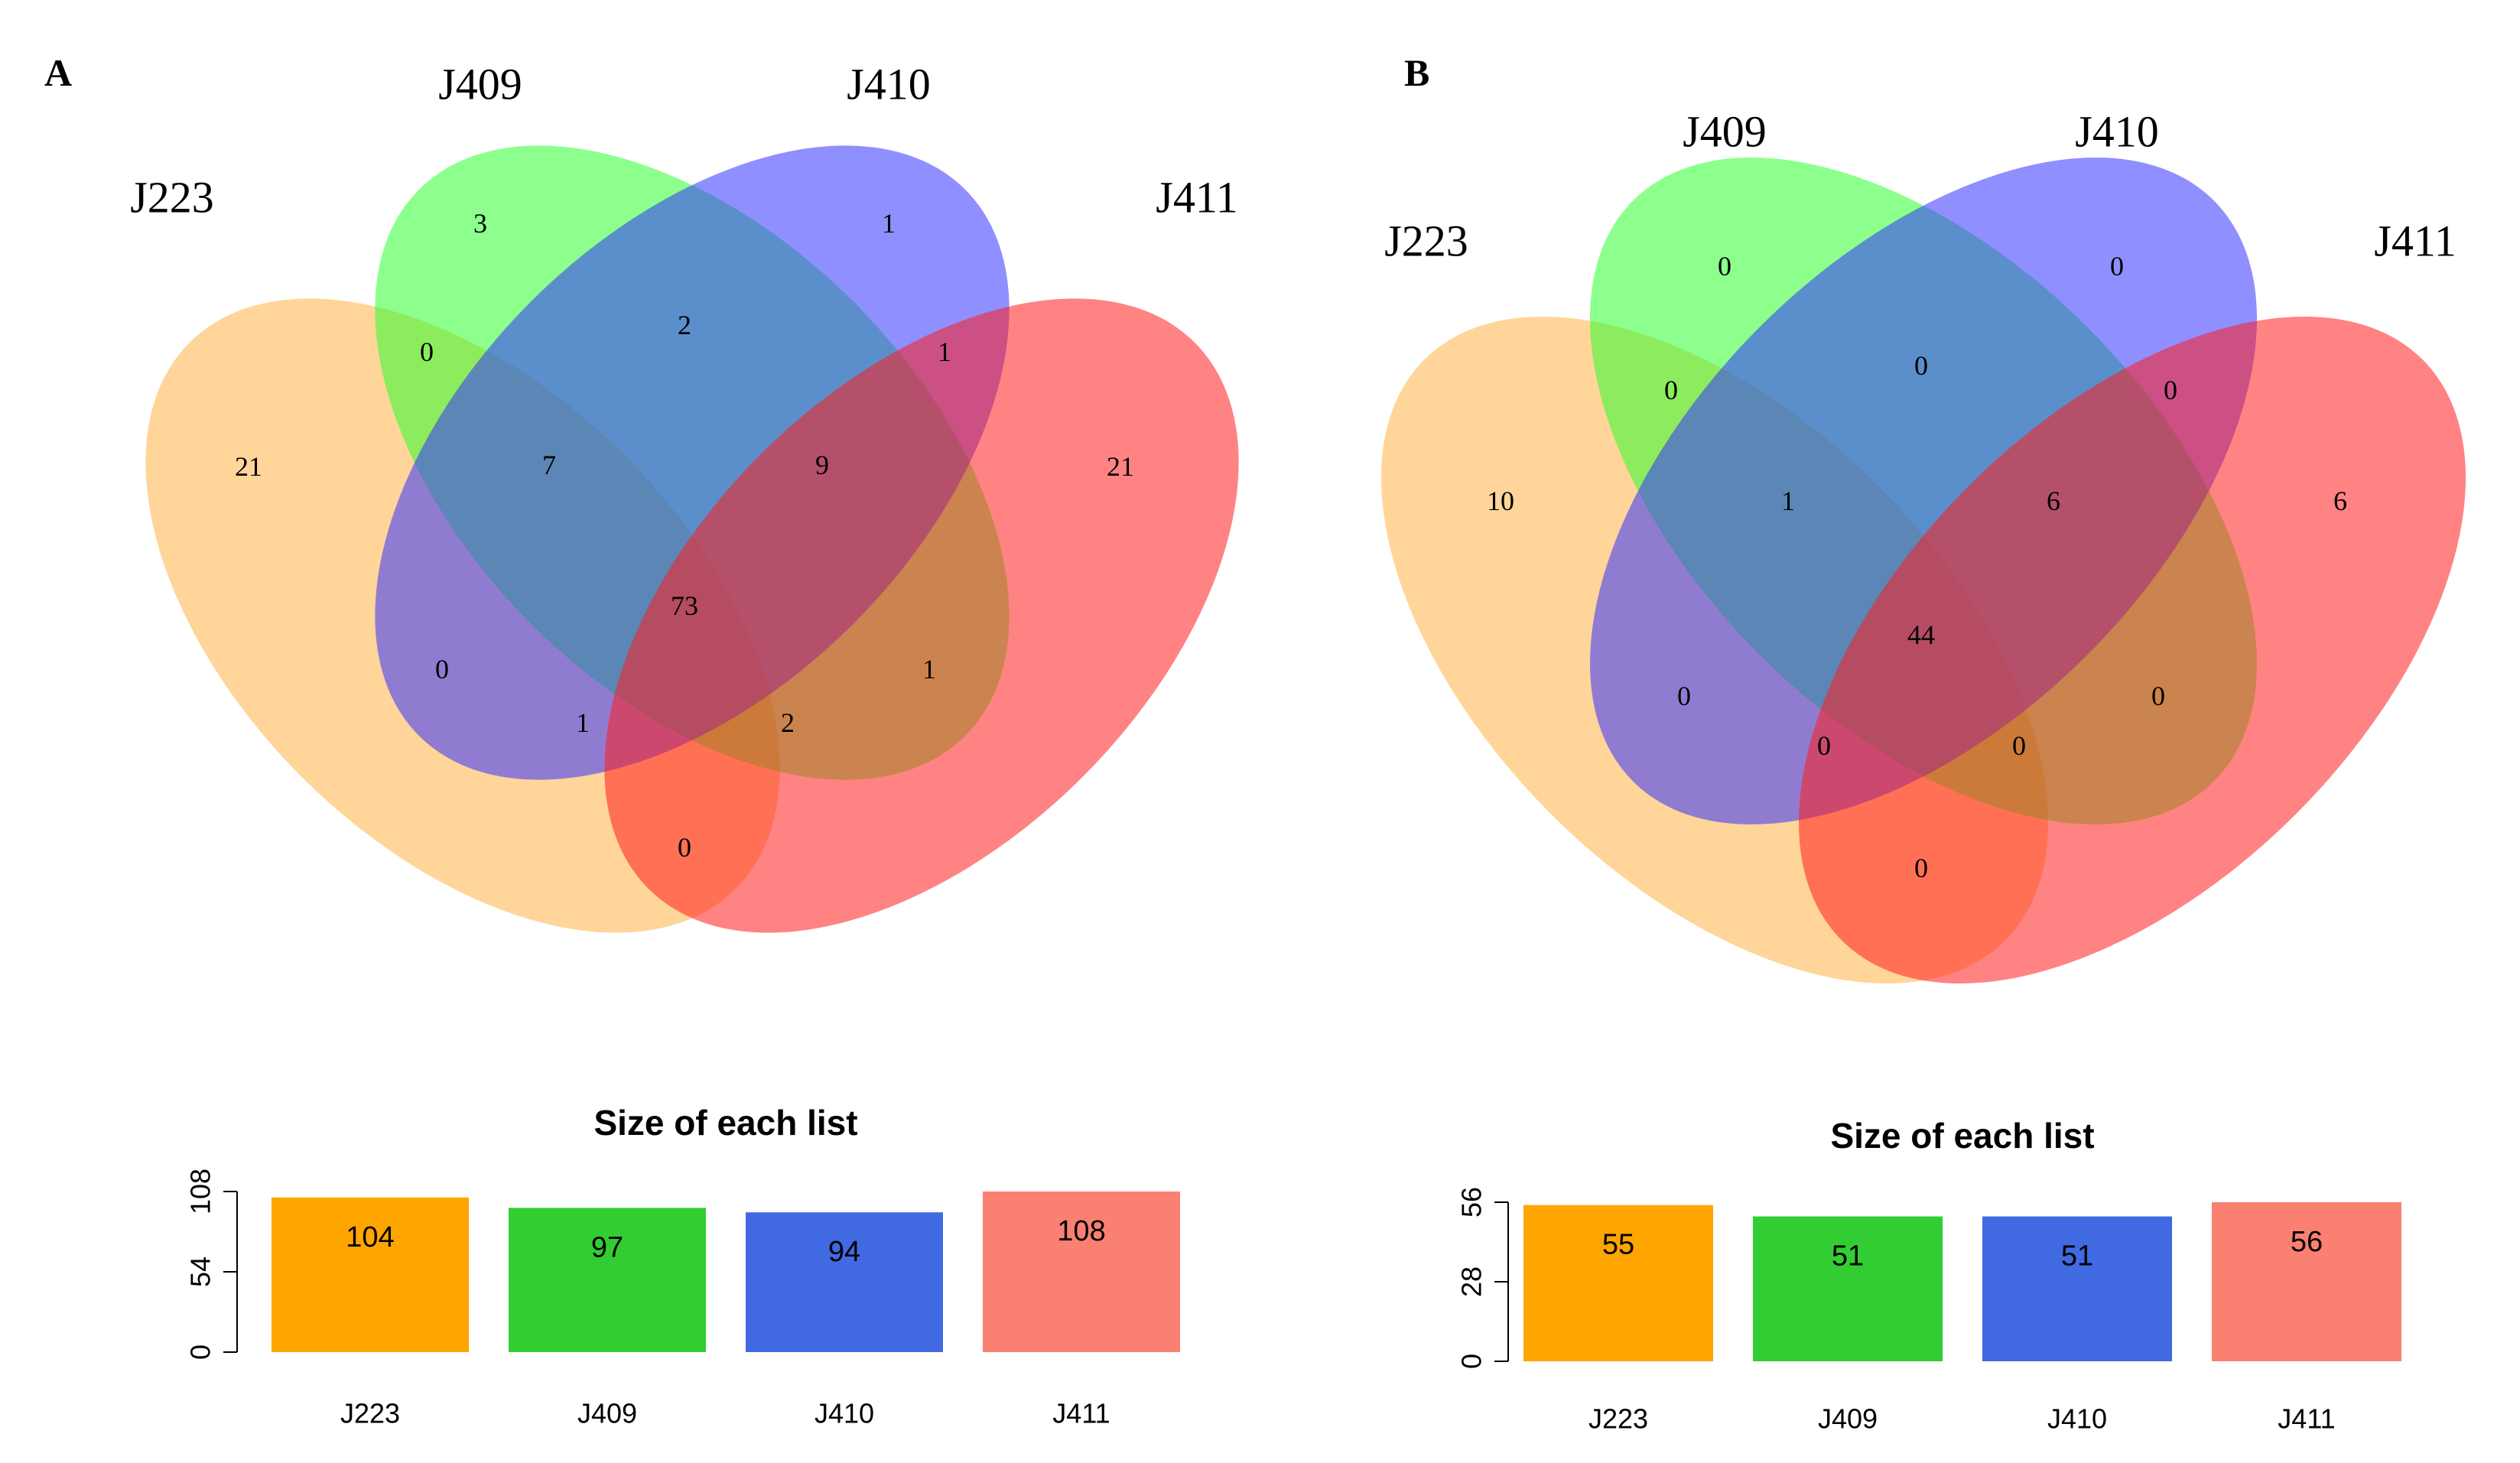 The image size is (2520, 1463). What do you see at coordinates (1618, 1245) in the screenshot?
I see `bar-value-label: 55` at bounding box center [1618, 1245].